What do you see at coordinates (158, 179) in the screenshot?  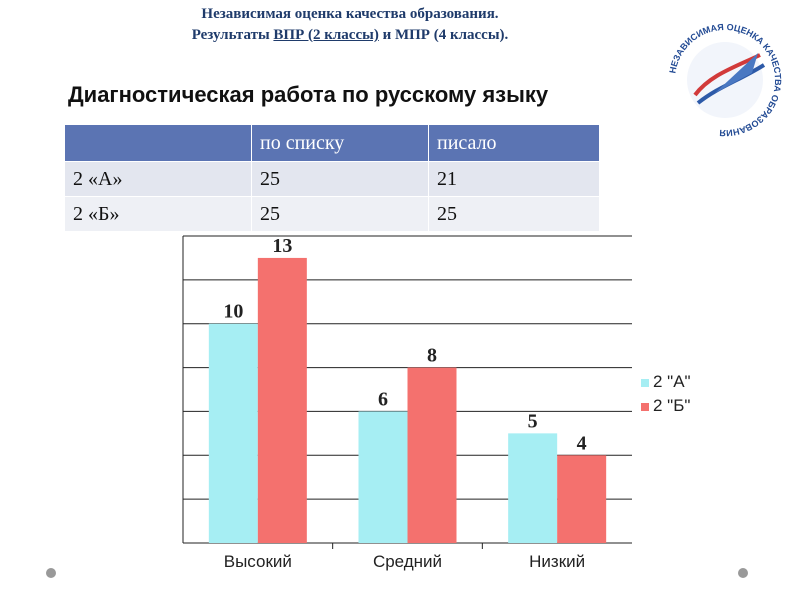 I see `table-cell: 2 «А»` at bounding box center [158, 179].